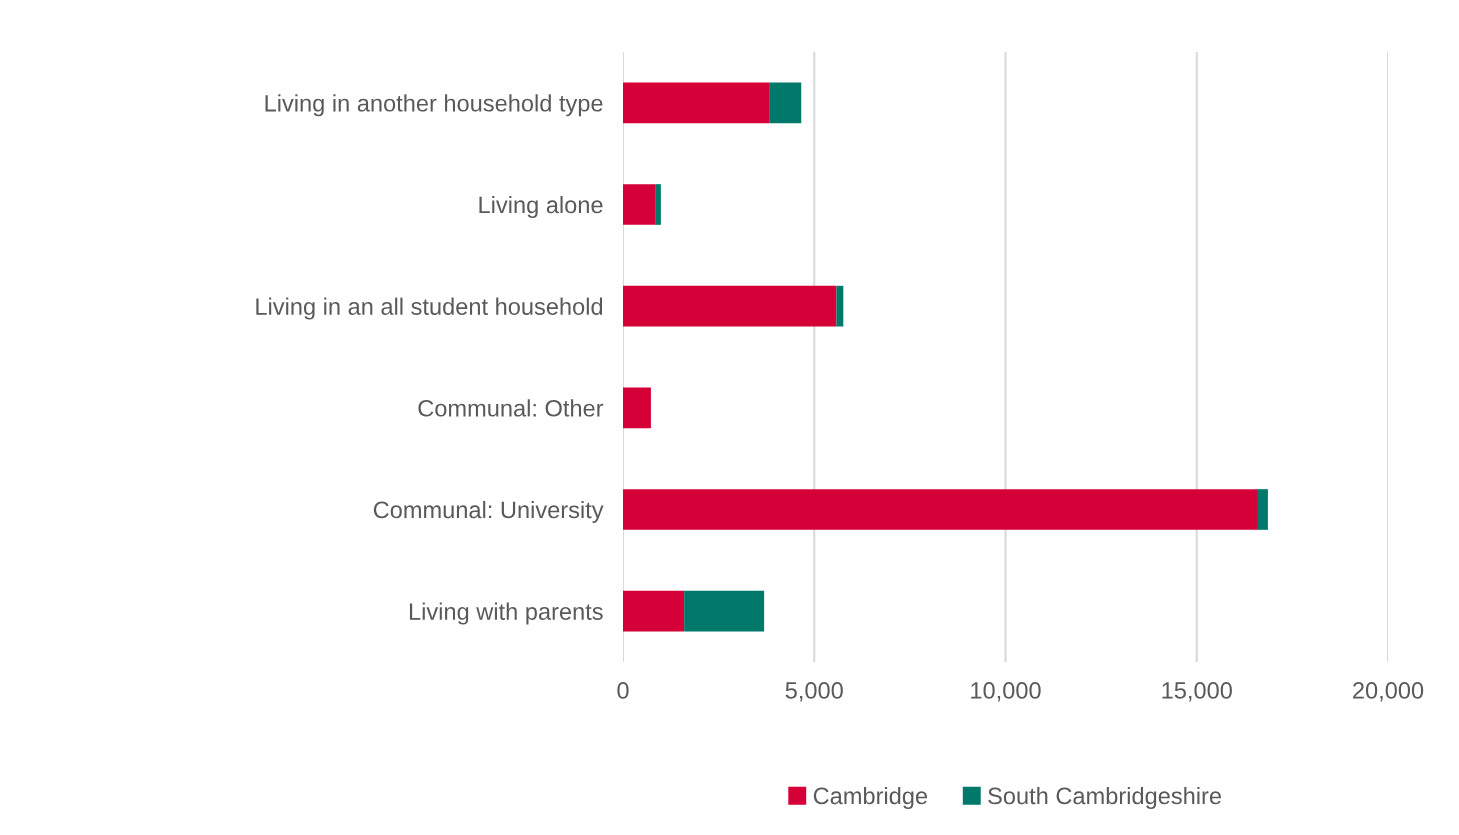 Image resolution: width=1459 pixels, height=835 pixels. What do you see at coordinates (511, 408) in the screenshot?
I see `y-tick-label: Communal: Other` at bounding box center [511, 408].